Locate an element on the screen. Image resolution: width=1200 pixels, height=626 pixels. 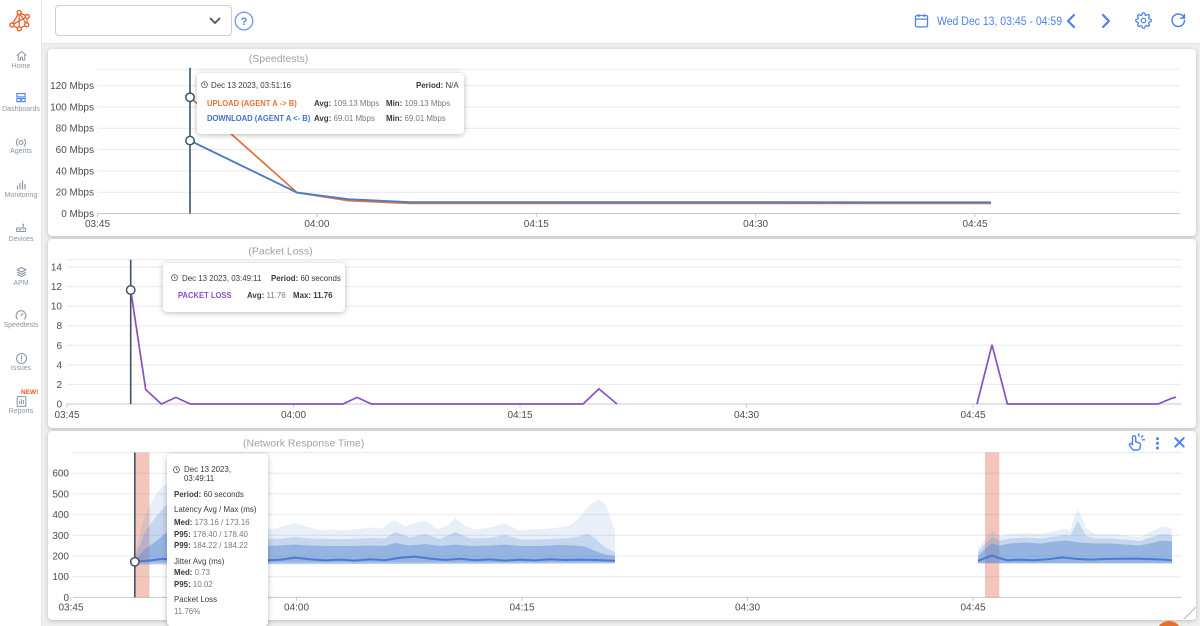
svg-text: 14 is located at coordinates (57, 268).